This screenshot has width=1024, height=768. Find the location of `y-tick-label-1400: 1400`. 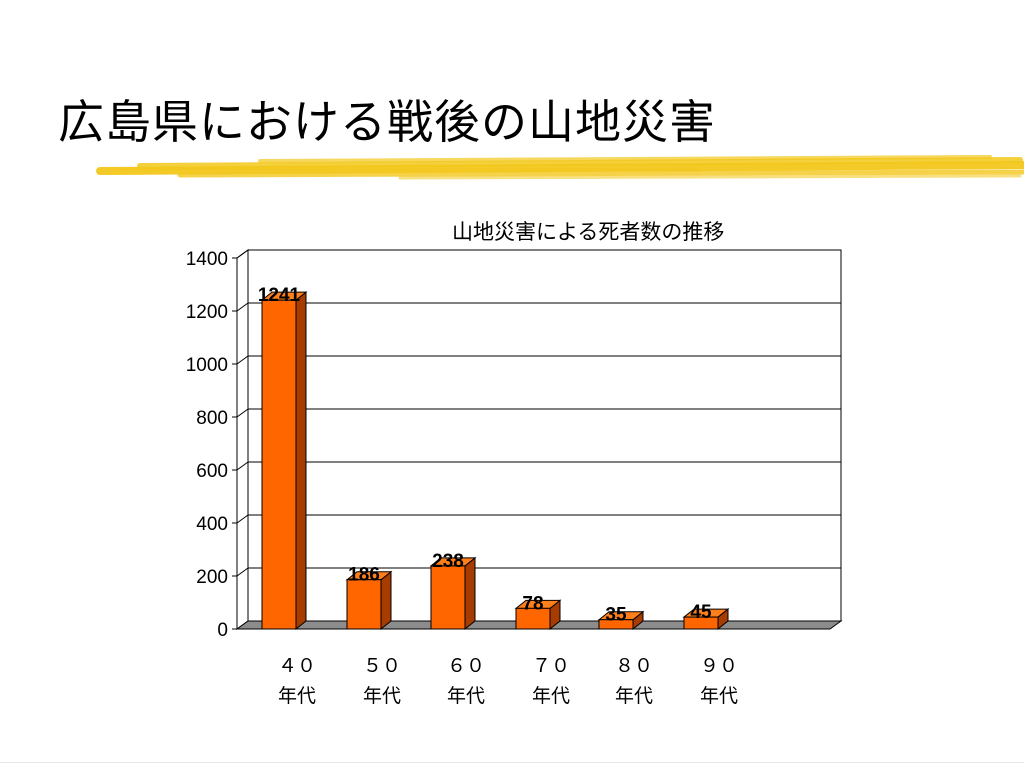

y-tick-label-1400: 1400 is located at coordinates (207, 259).